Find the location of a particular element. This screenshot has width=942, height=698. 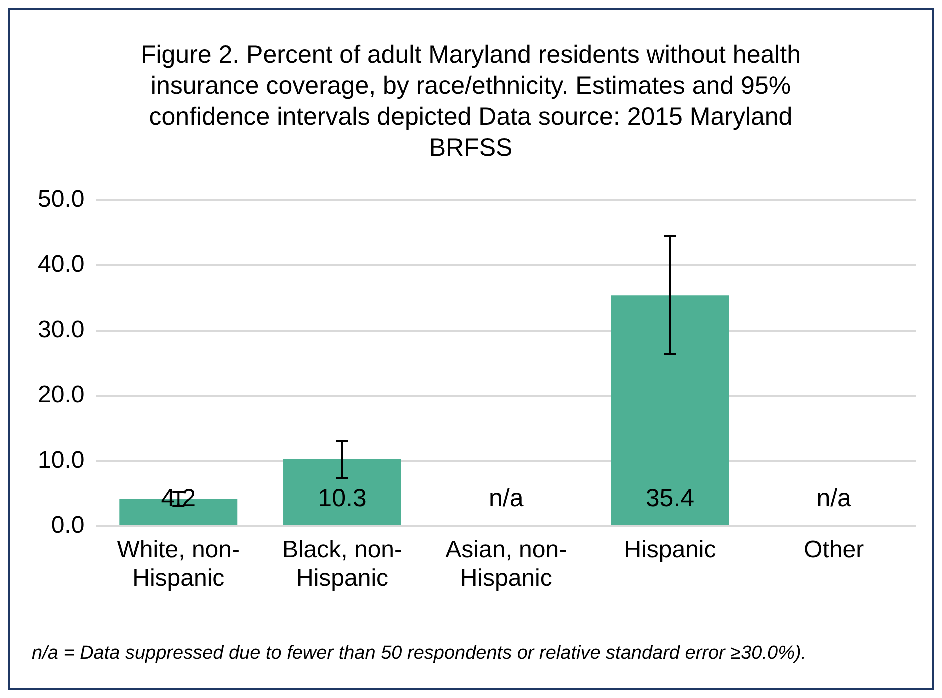

x-tick-label: Asian, non-Hispanic is located at coordinates (507, 564).